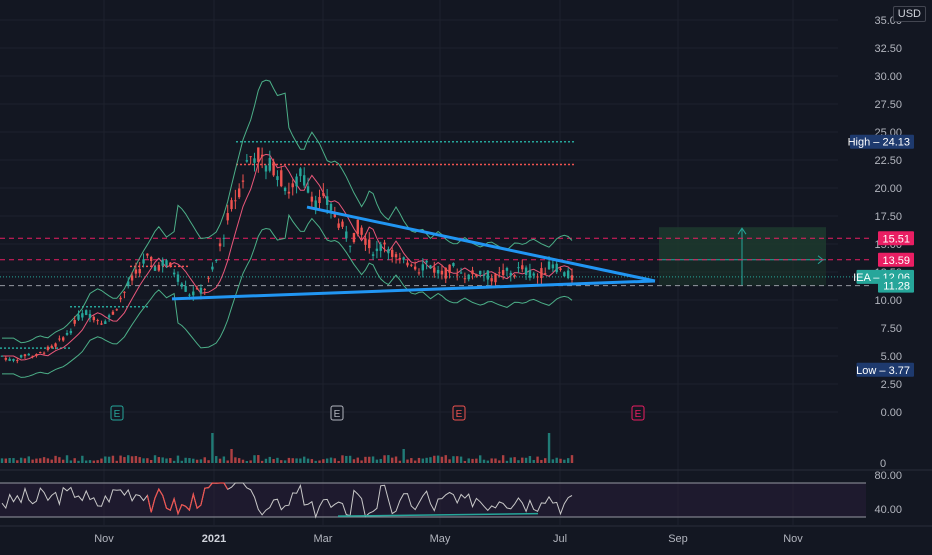 Image resolution: width=932 pixels, height=555 pixels. Describe the element at coordinates (742, 231) in the screenshot. I see `projection-arrow-head` at that location.